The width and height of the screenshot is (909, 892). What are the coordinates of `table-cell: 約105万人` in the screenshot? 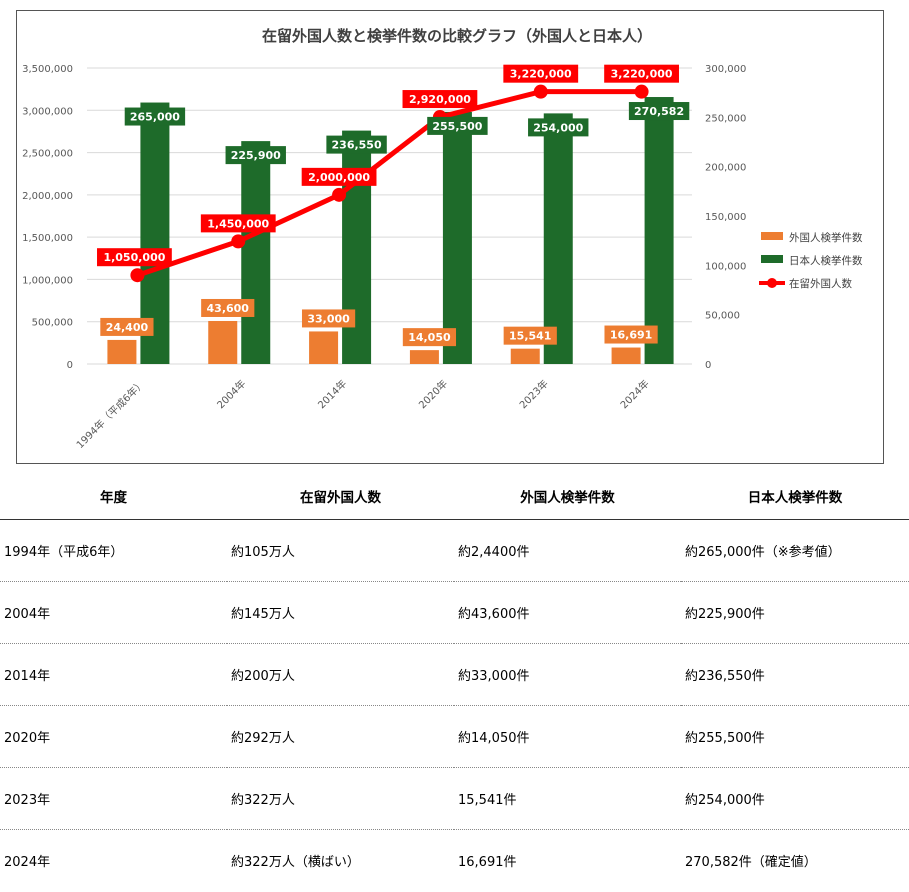 It's located at (340, 550).